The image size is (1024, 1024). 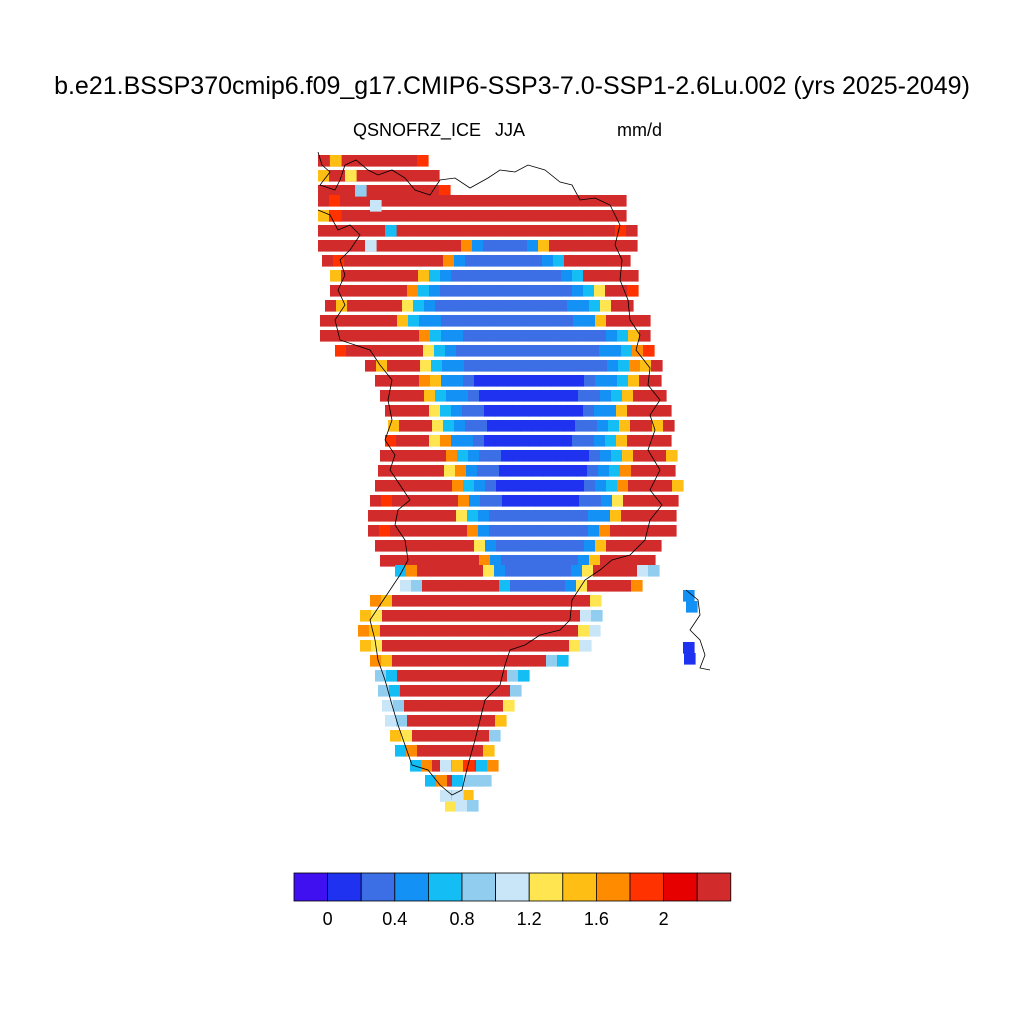 I want to click on colorbar-box, so click(x=512, y=887).